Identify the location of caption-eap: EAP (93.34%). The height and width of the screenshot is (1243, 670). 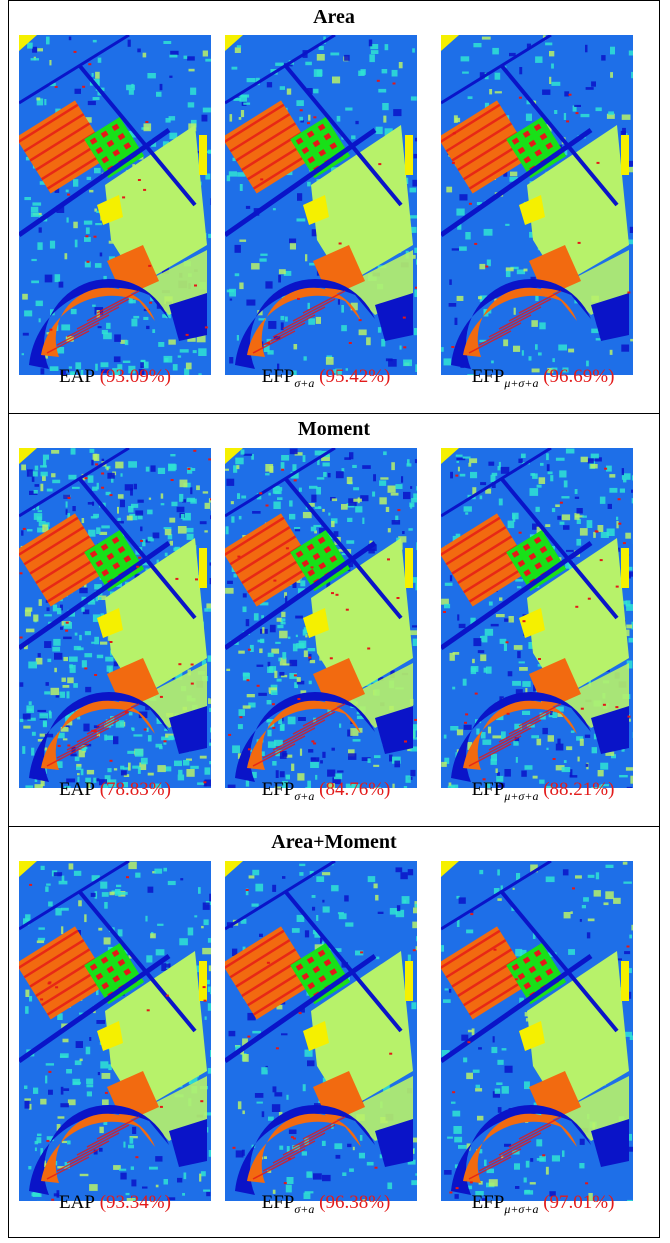
(115, 1203).